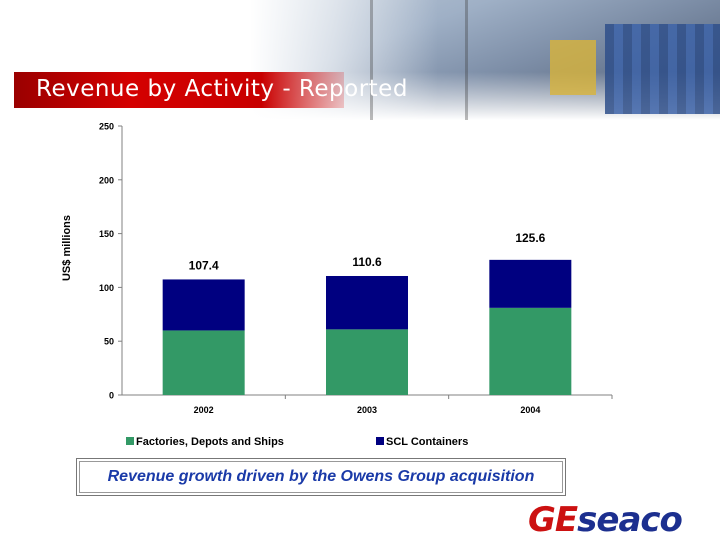 The width and height of the screenshot is (720, 540). What do you see at coordinates (553, 520) in the screenshot?
I see `logo-ge: GE` at bounding box center [553, 520].